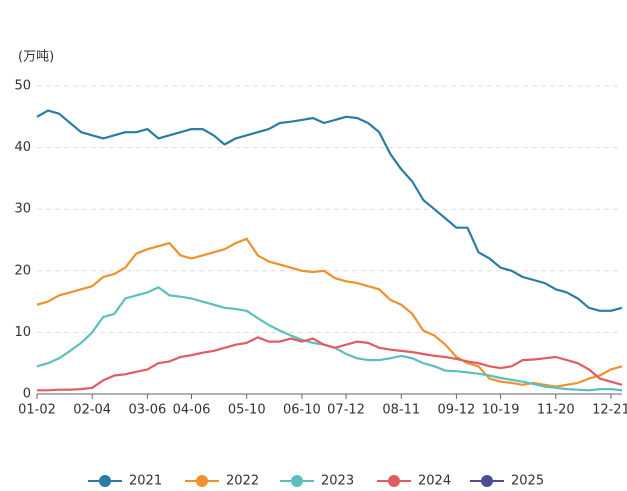  Describe the element at coordinates (527, 481) in the screenshot. I see `legend-label: 2025` at that location.